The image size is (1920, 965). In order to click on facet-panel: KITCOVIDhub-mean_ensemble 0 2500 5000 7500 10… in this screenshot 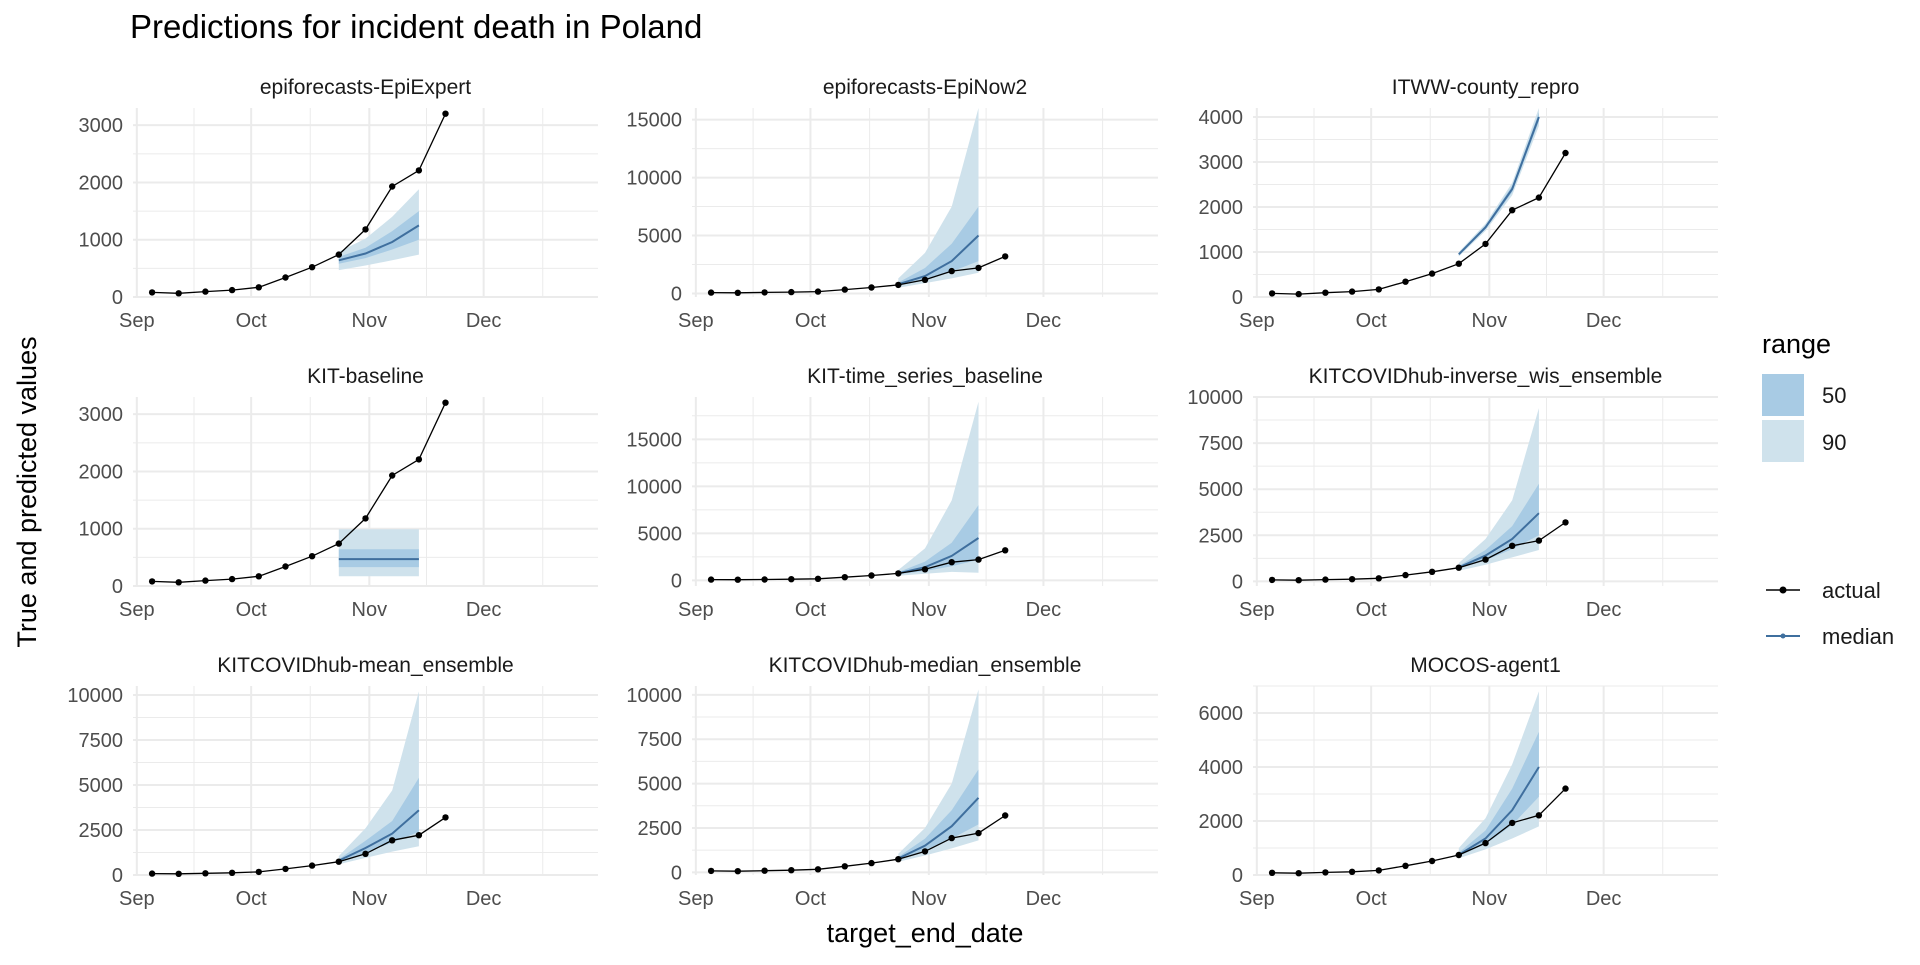, I will do `click(332, 782)`.